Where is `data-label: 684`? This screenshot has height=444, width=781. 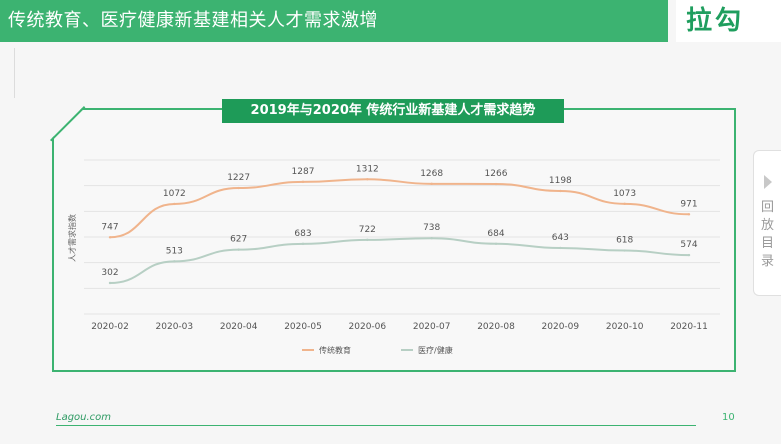 data-label: 684 is located at coordinates (495, 234).